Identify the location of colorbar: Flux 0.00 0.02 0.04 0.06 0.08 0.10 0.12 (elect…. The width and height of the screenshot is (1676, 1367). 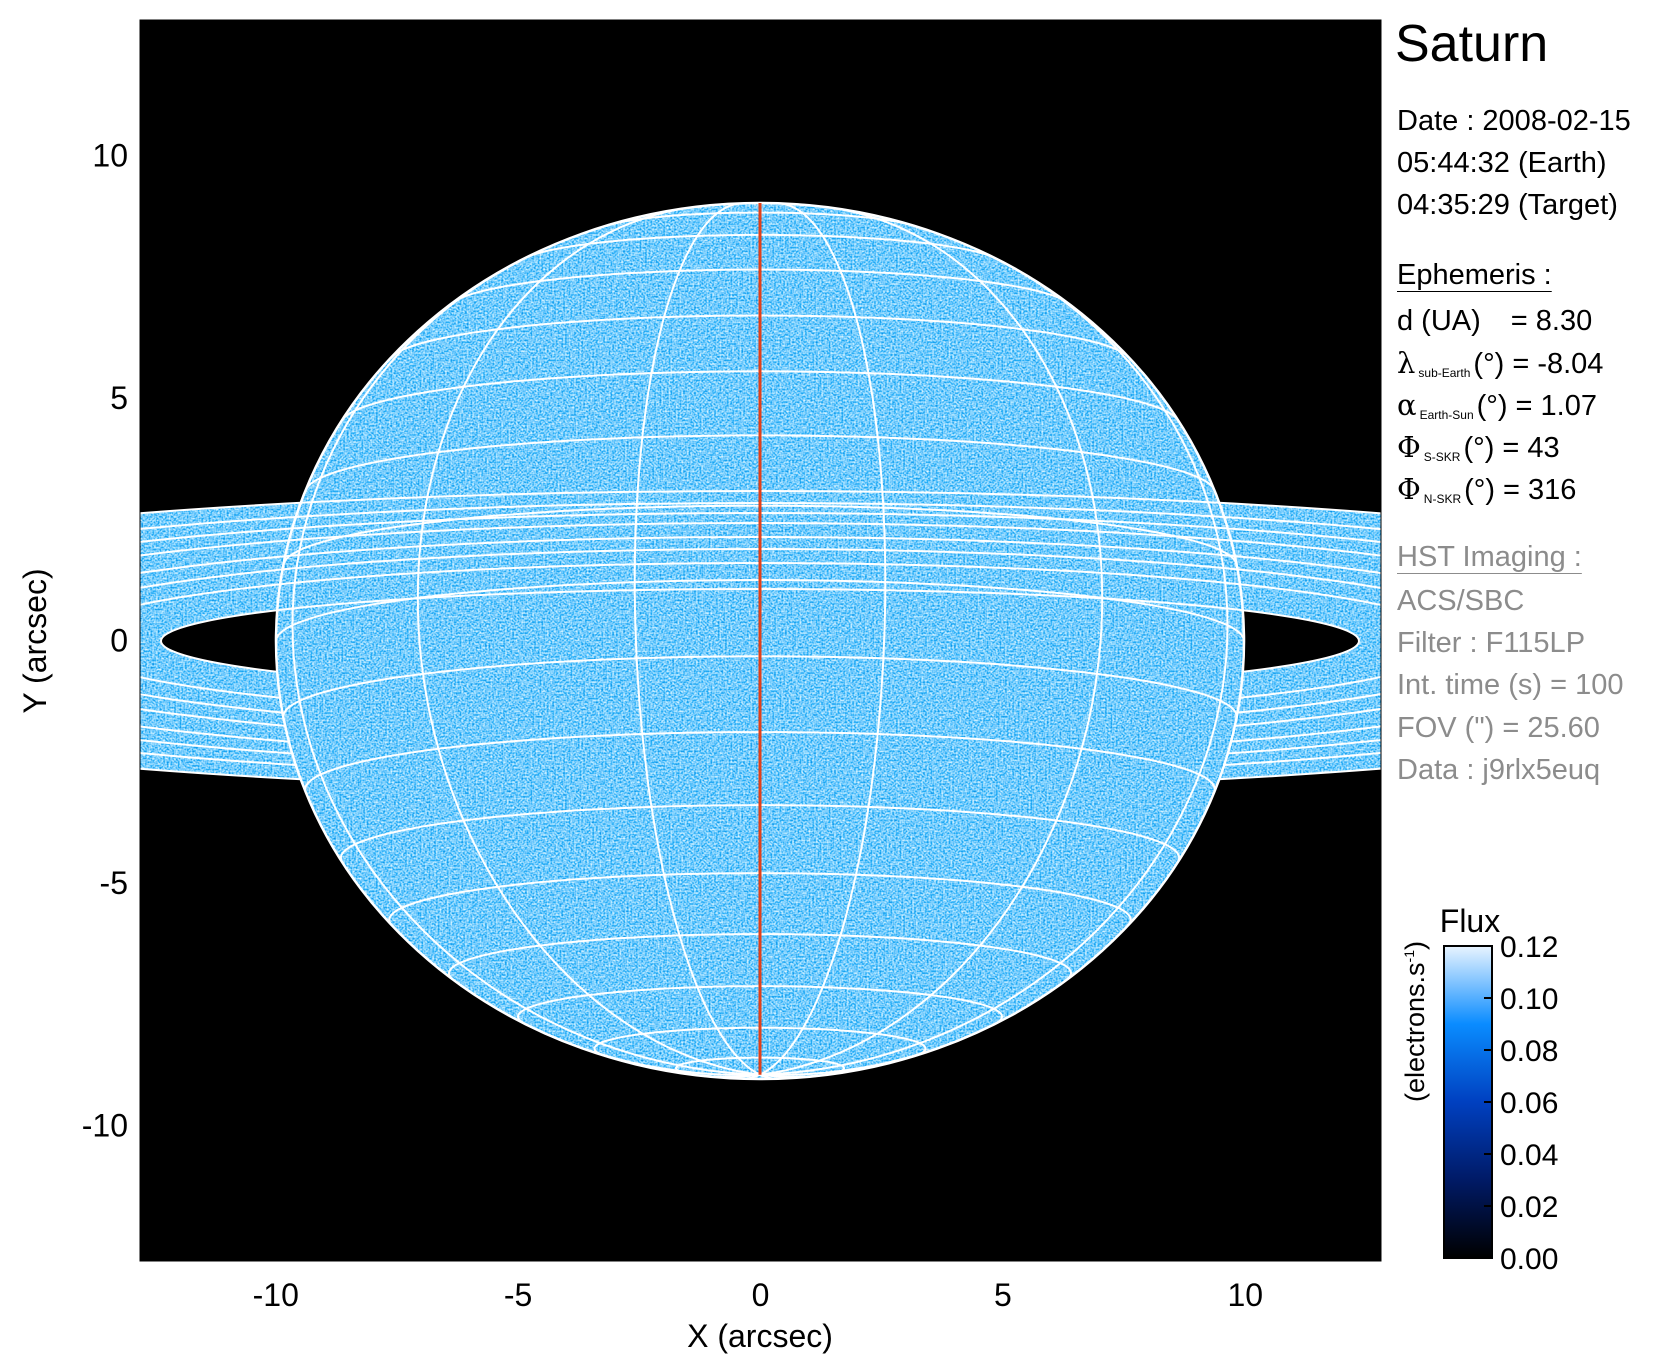
(1479, 1089).